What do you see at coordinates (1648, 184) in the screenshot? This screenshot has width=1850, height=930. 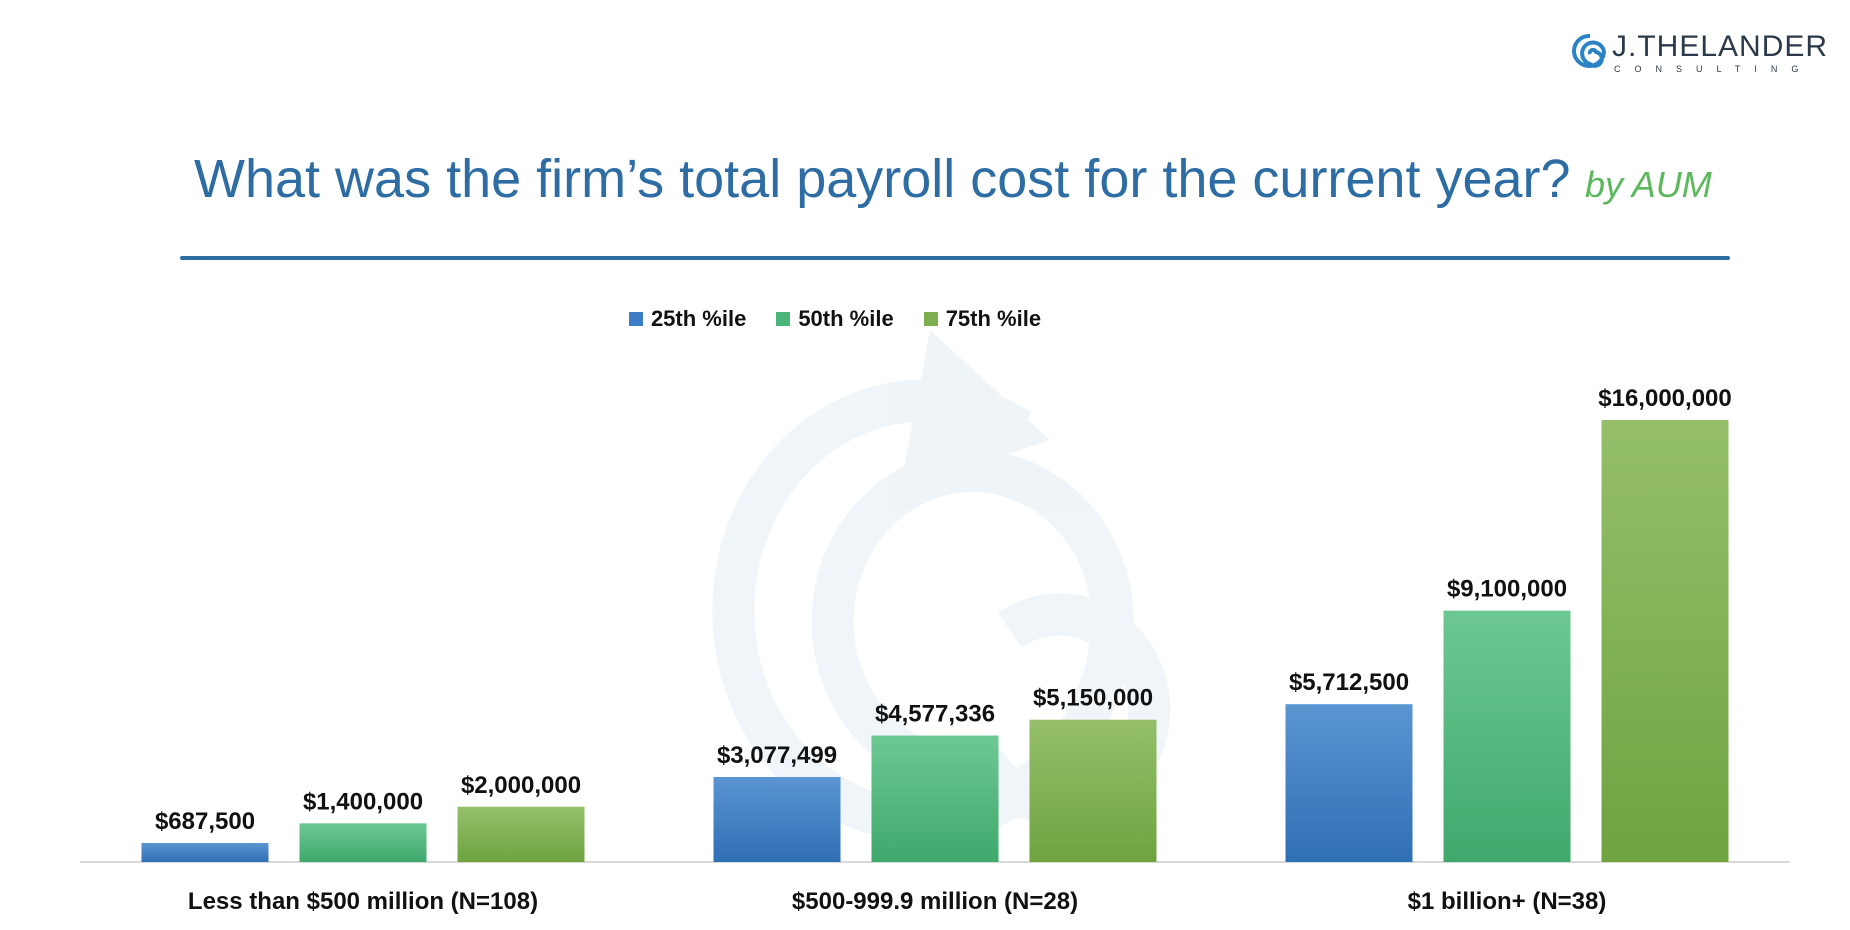 I see `chart-subtitle: by AUM` at bounding box center [1648, 184].